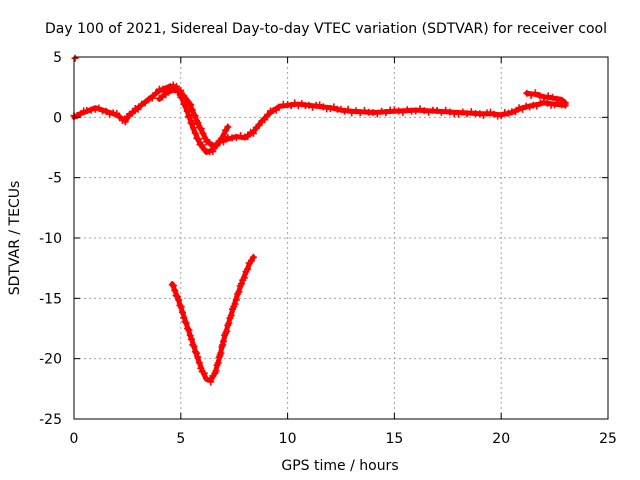 The width and height of the screenshot is (640, 480). What do you see at coordinates (501, 439) in the screenshot?
I see `x-tick-label: 20` at bounding box center [501, 439].